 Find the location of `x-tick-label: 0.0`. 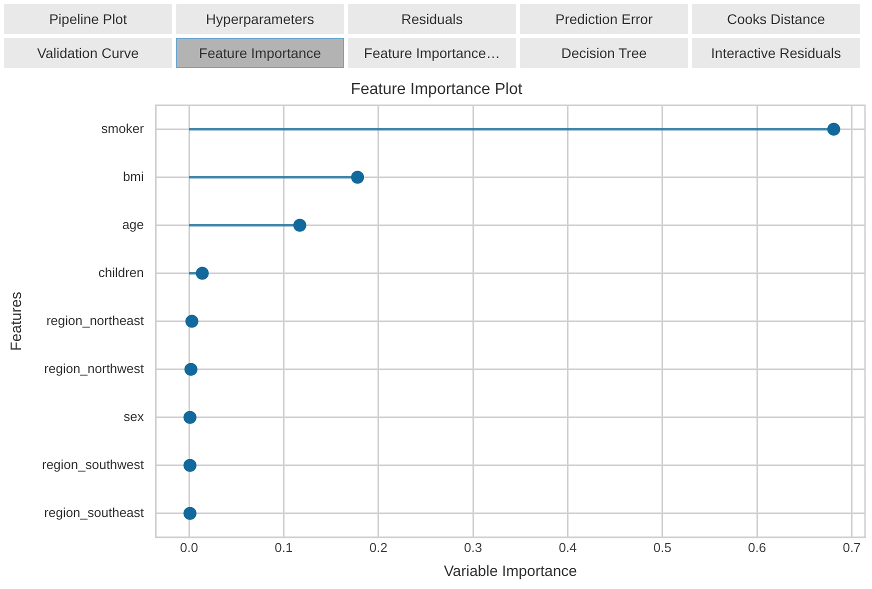

x-tick-label: 0.0 is located at coordinates (189, 547).